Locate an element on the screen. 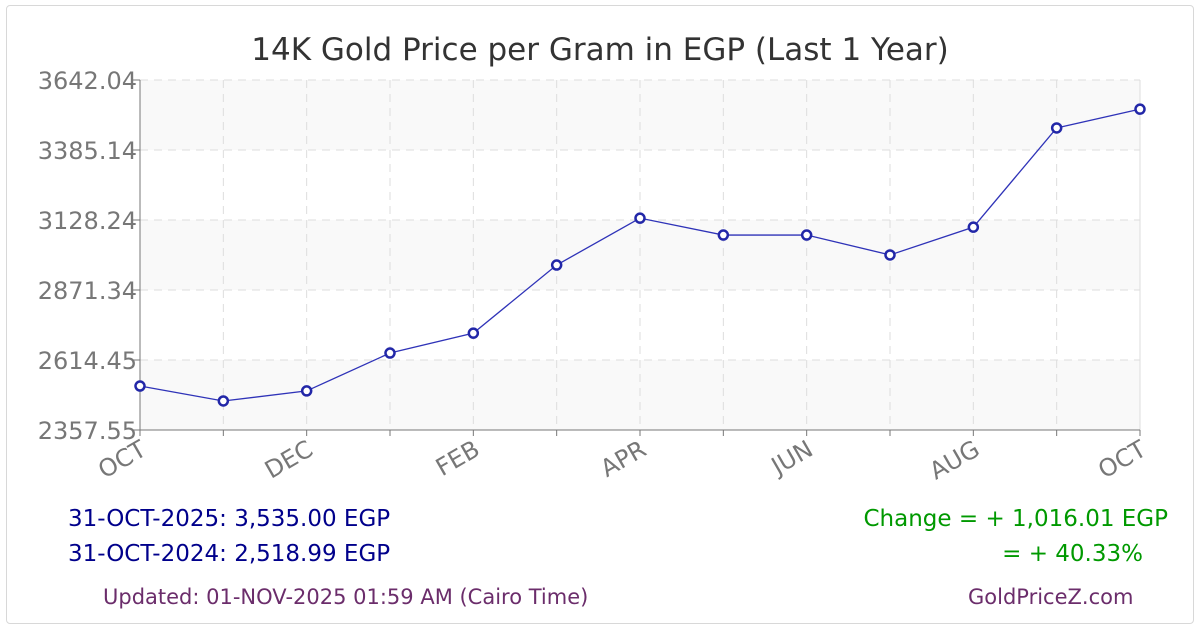 This screenshot has height=630, width=1200. site-link: GoldPriceZ.com is located at coordinates (1051, 597).